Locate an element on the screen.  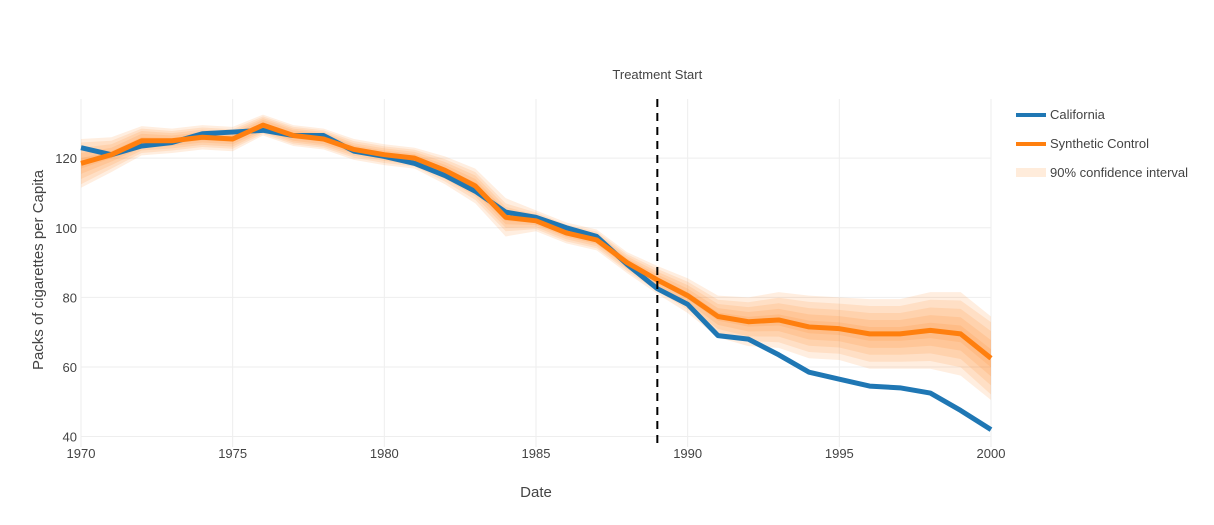
legend-label-synthetic-control: Synthetic Control is located at coordinates (1099, 143).